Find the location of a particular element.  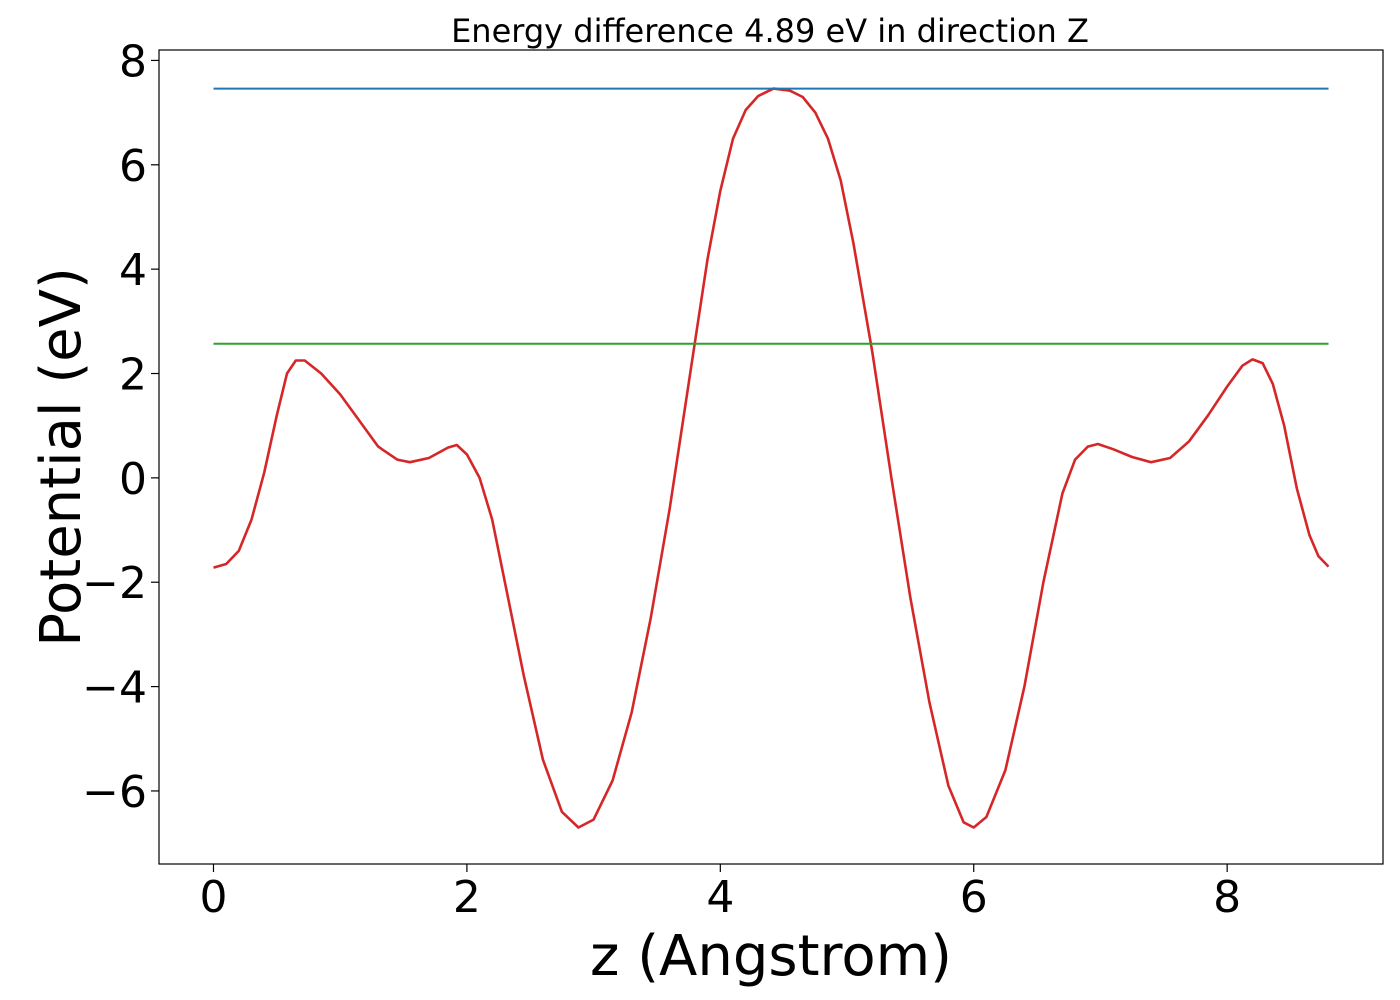

x-tick-label: 0 is located at coordinates (213, 897).